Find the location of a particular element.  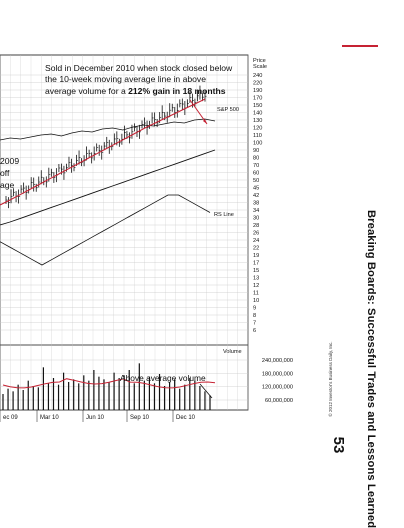

annotation-highlight: 212% gain in 18 months is located at coordinates (177, 91).